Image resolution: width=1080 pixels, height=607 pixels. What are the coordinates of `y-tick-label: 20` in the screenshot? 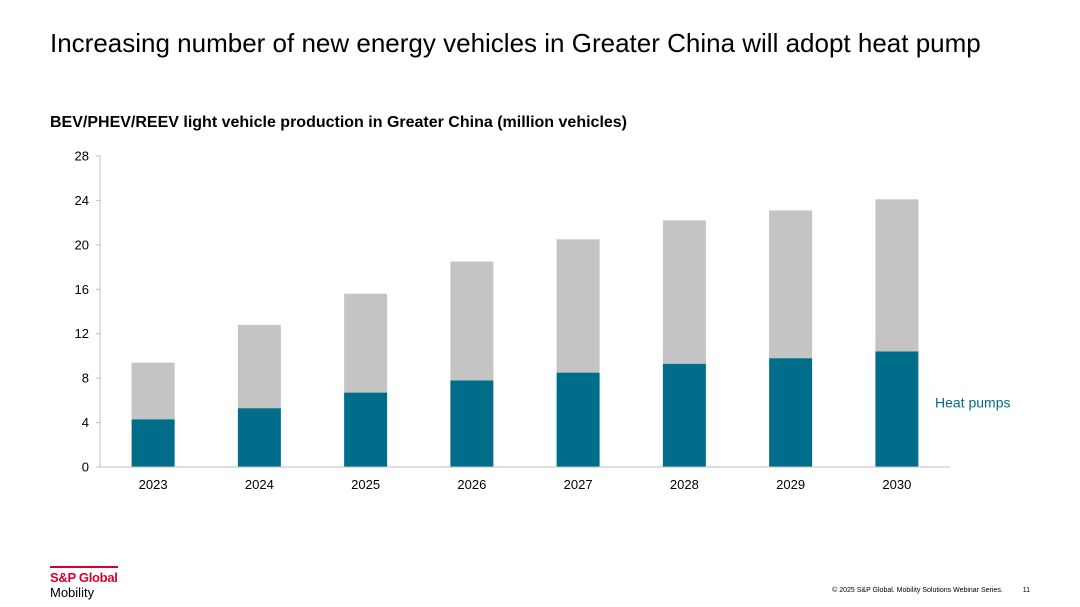 It's located at (82, 244).